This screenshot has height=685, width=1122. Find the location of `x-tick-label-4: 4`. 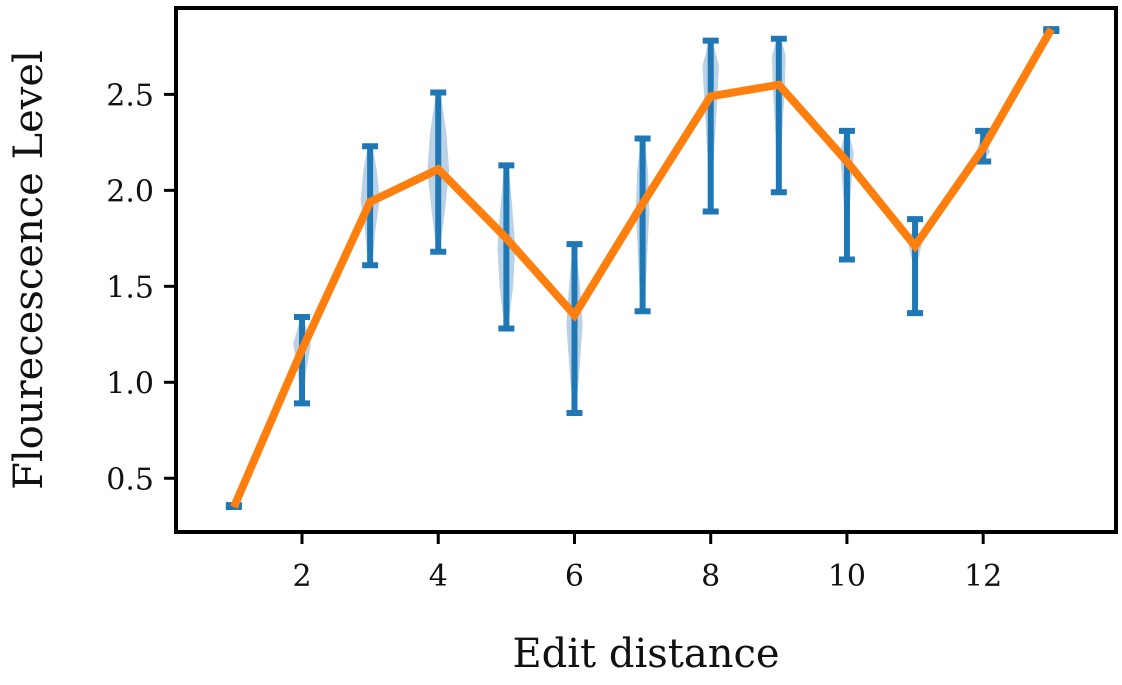

x-tick-label-4: 4 is located at coordinates (438, 576).